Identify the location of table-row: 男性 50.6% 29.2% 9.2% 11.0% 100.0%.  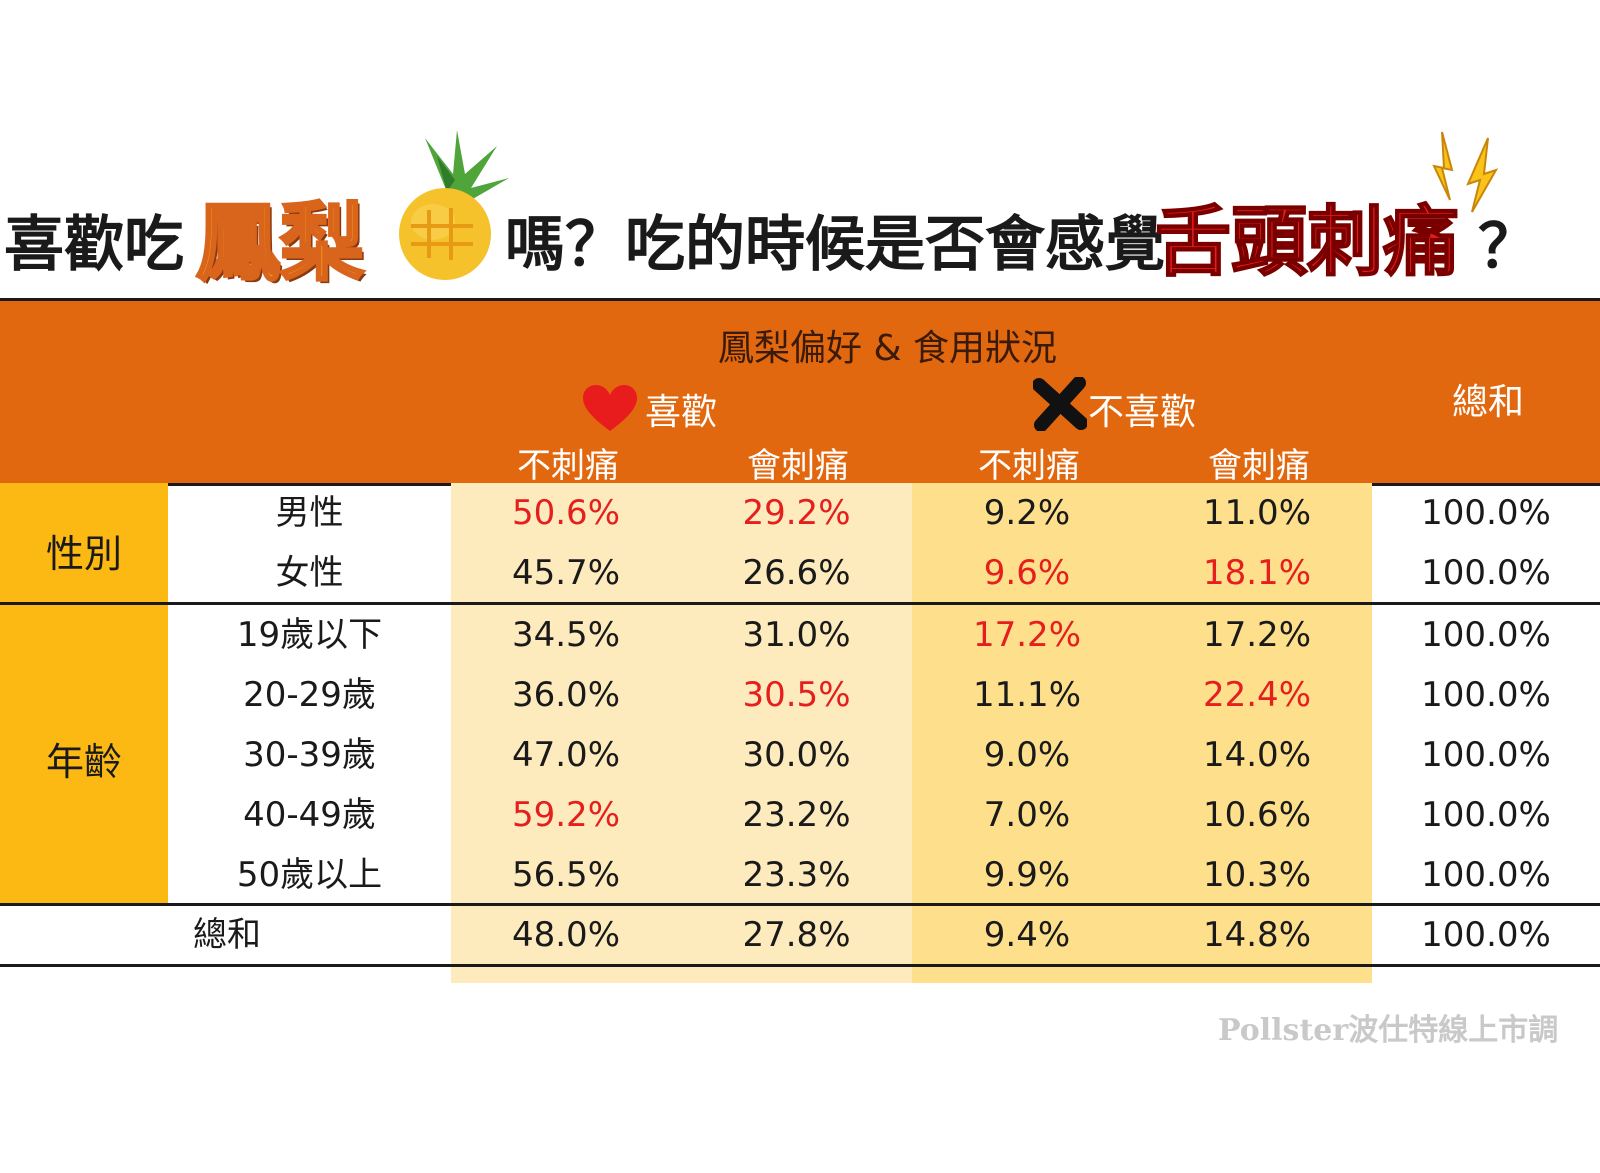
(800, 513).